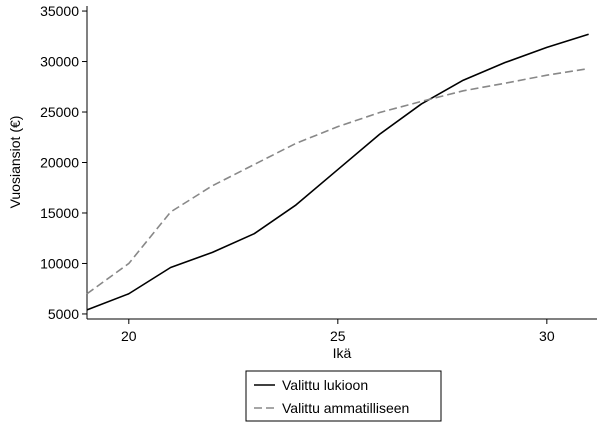 The width and height of the screenshot is (597, 423). What do you see at coordinates (547, 336) in the screenshot?
I see `x-tick-label: 30` at bounding box center [547, 336].